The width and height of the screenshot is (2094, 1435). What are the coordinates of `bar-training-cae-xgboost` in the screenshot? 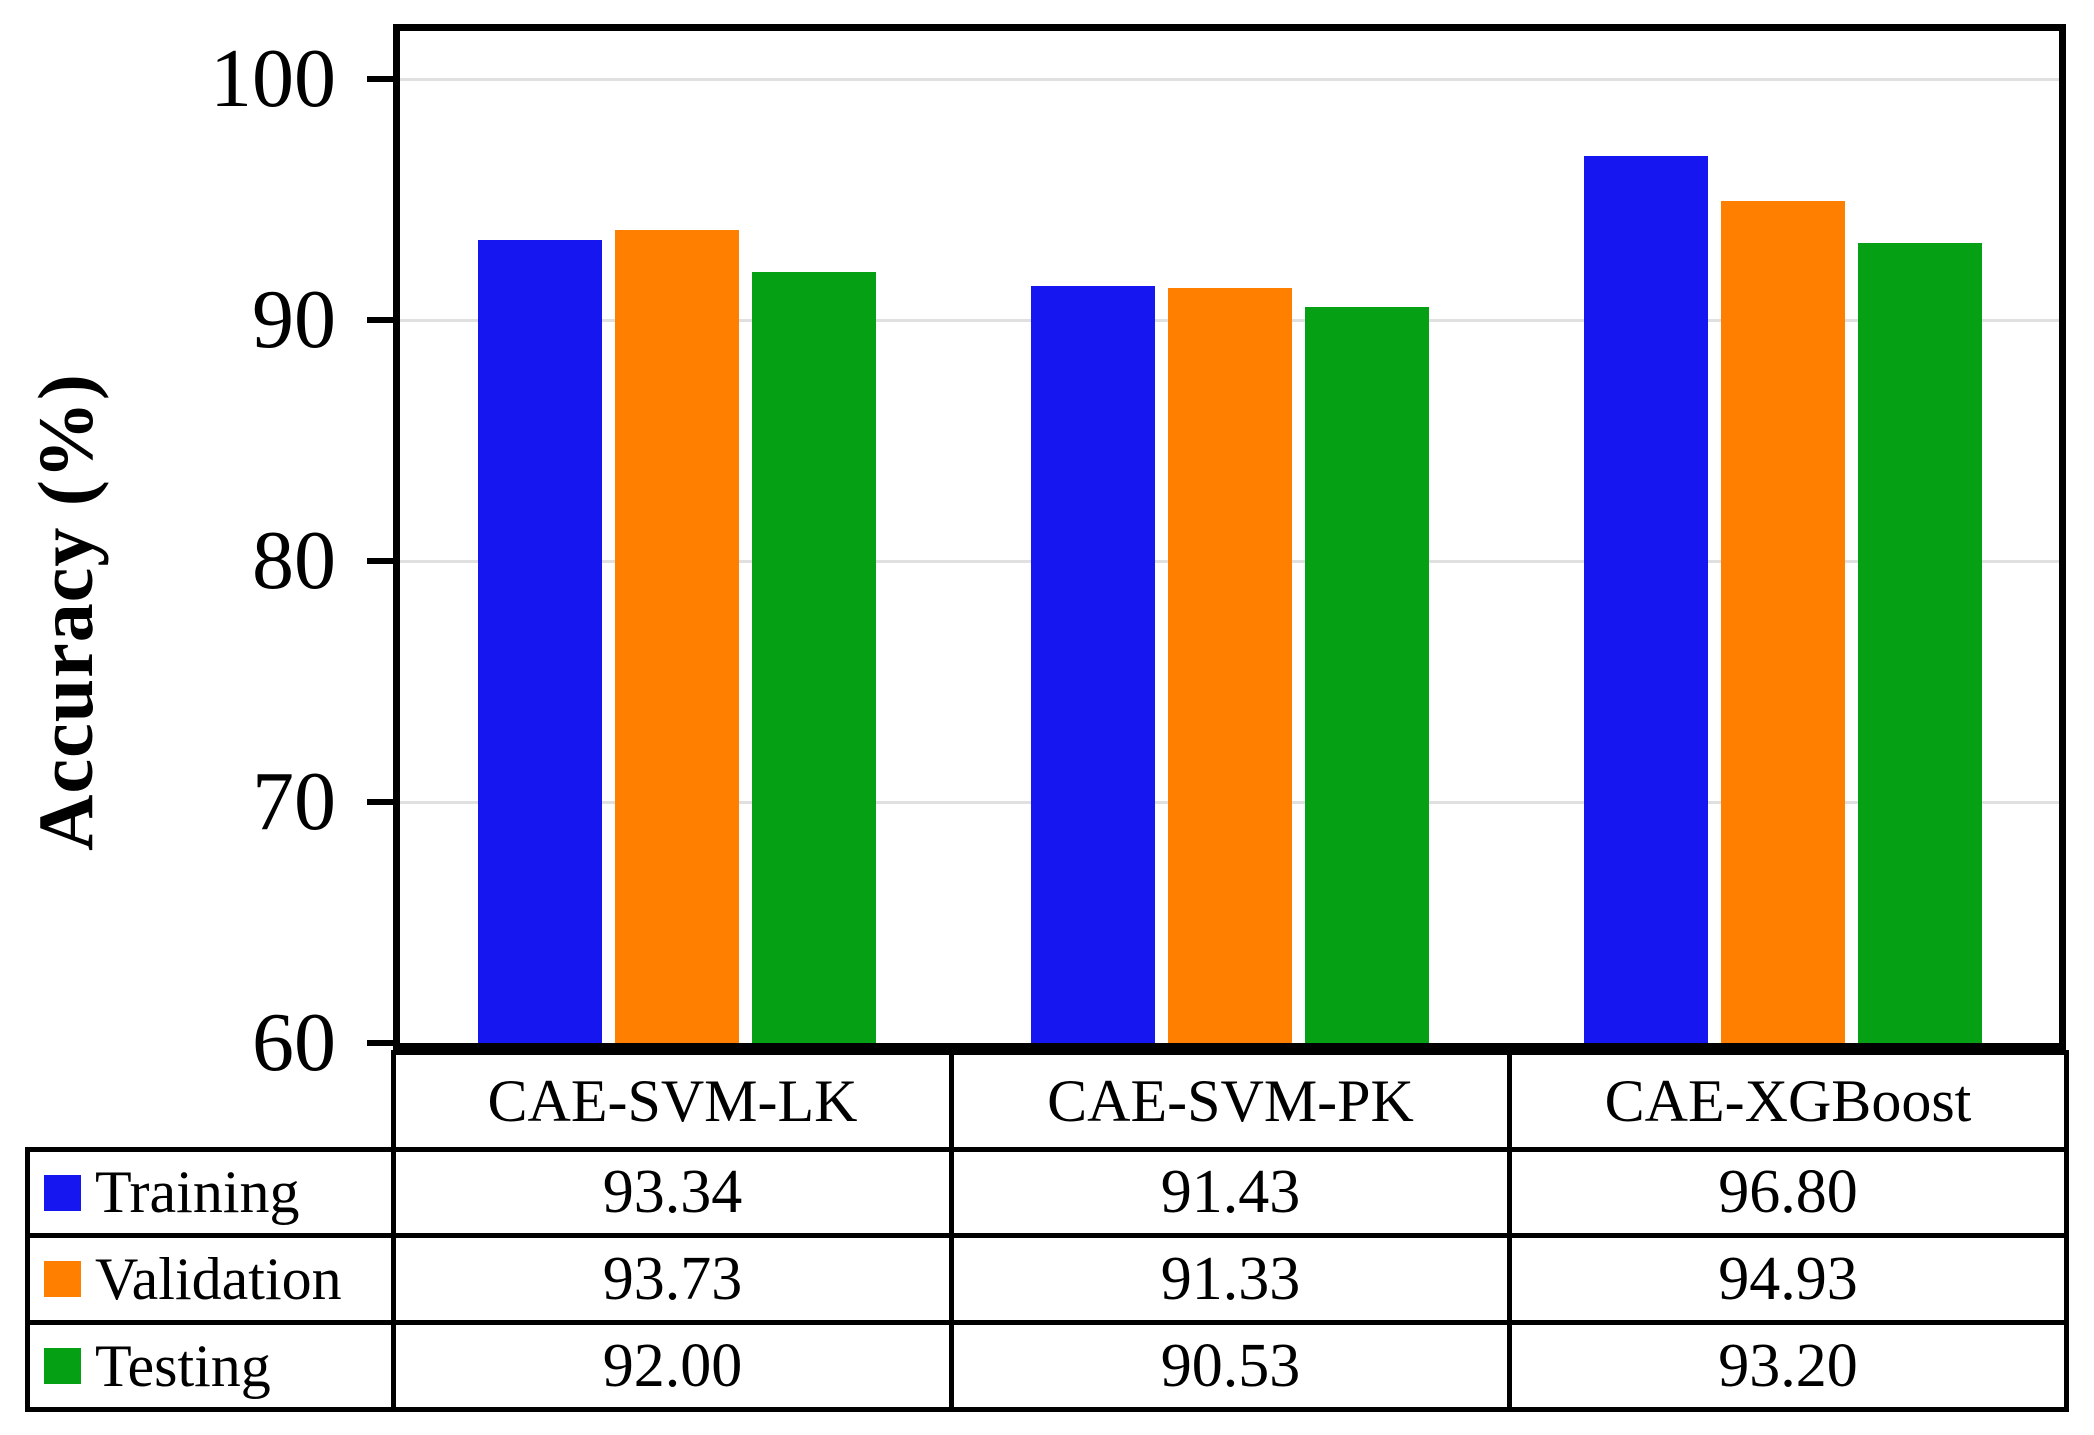 It's located at (1645, 599).